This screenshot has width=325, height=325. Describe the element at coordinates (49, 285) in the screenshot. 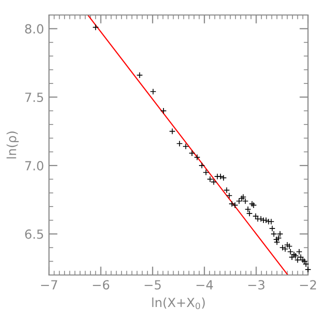

I see `x-tick-label: −7` at that location.